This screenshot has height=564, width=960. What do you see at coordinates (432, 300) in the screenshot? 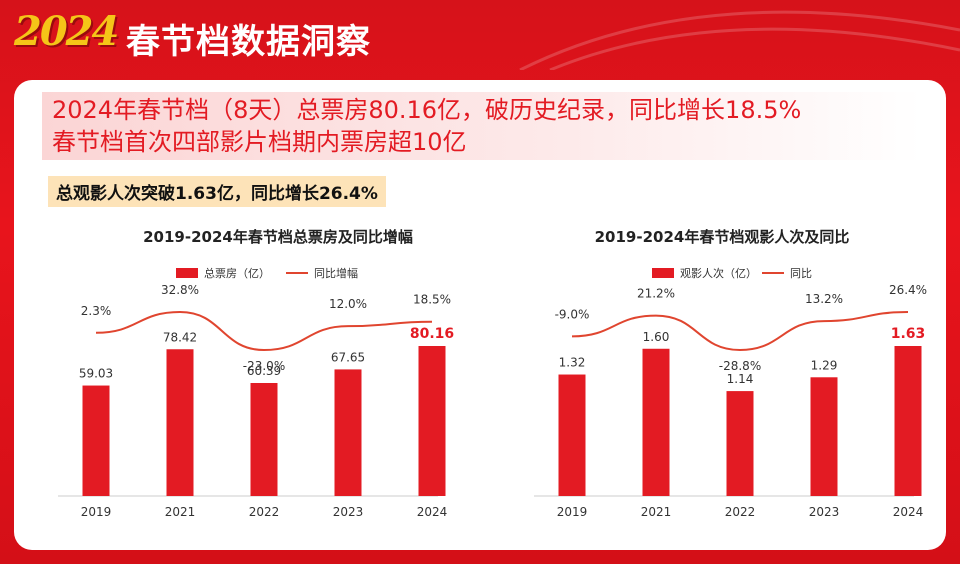
I see `growth-label: 18.5%` at bounding box center [432, 300].